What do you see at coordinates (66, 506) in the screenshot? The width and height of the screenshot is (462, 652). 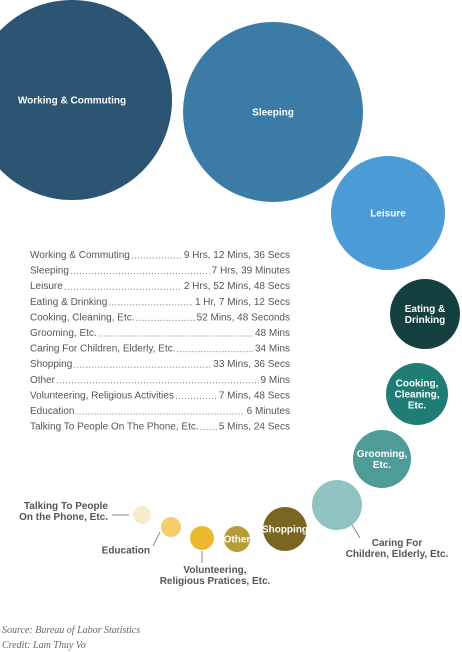 I see `label-line: Talking To People` at bounding box center [66, 506].